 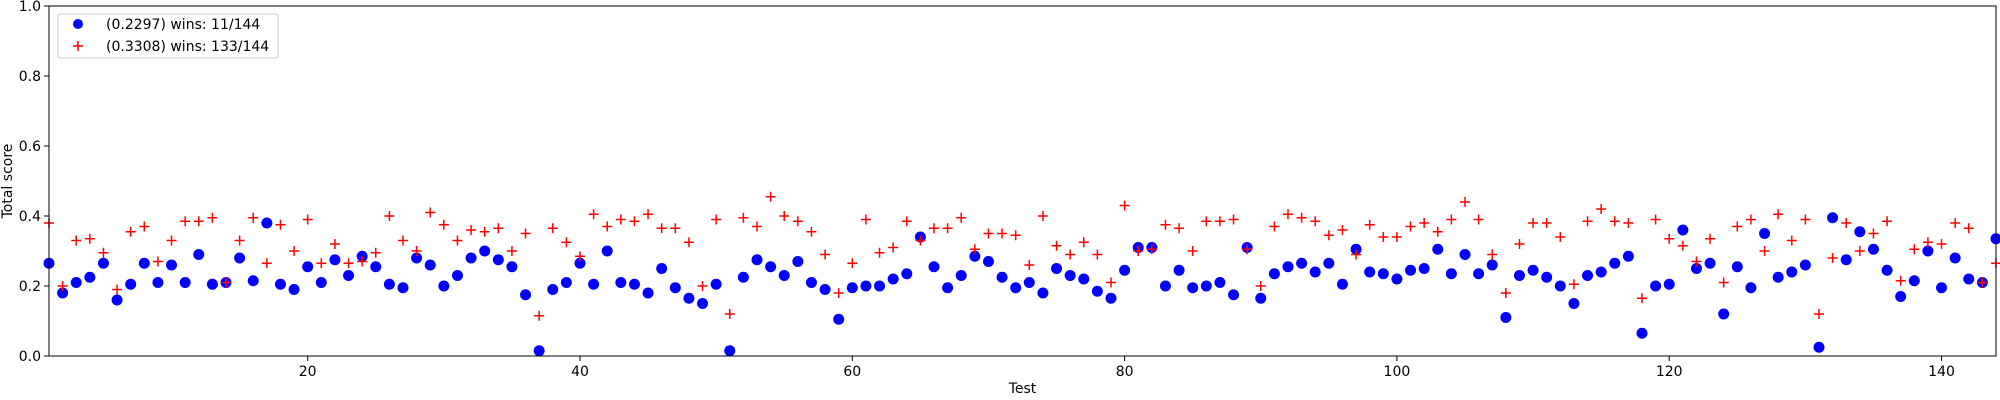 What do you see at coordinates (168, 36) in the screenshot?
I see `legend-box` at bounding box center [168, 36].